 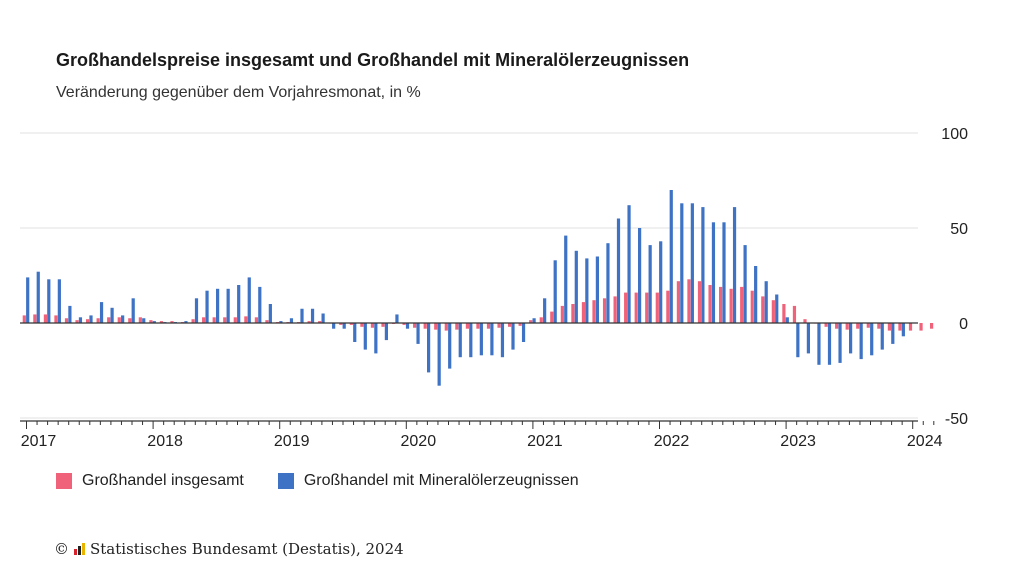 I want to click on legend-item-series1: Großhandel insgesamt, so click(x=150, y=481).